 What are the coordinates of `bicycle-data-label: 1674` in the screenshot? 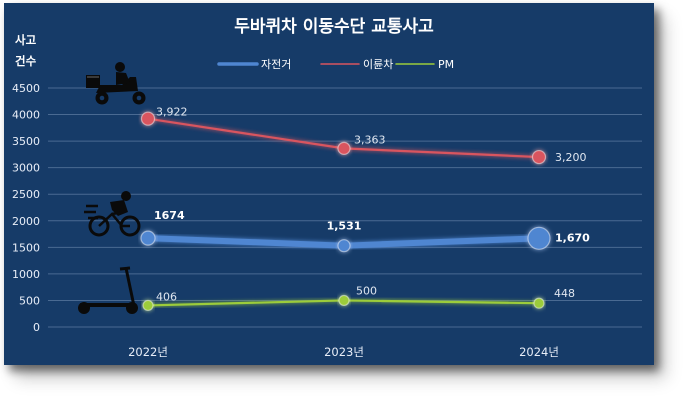 It's located at (169, 215).